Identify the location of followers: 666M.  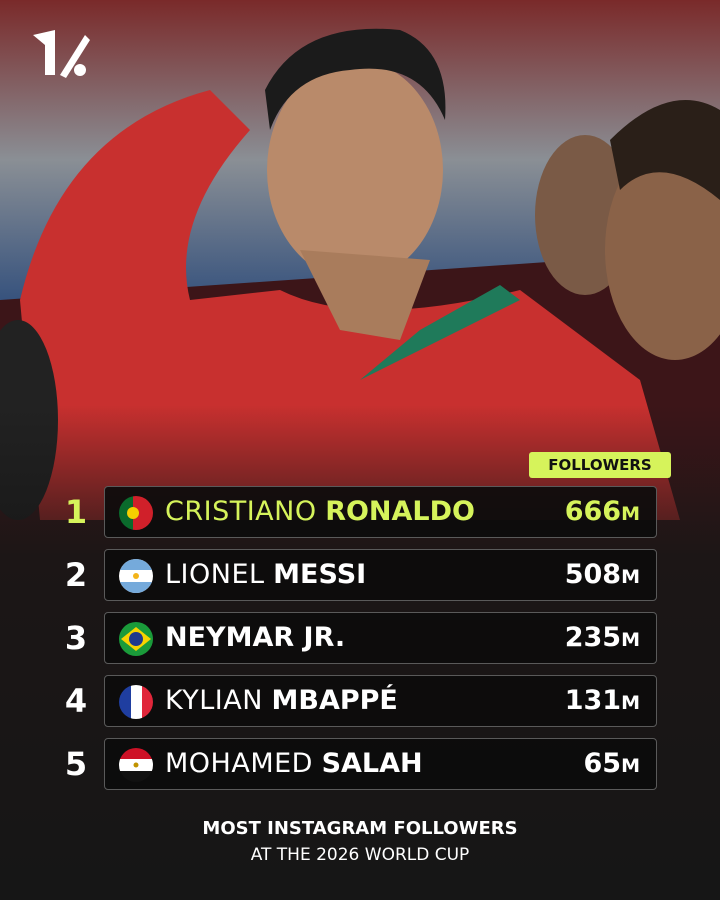
(602, 513).